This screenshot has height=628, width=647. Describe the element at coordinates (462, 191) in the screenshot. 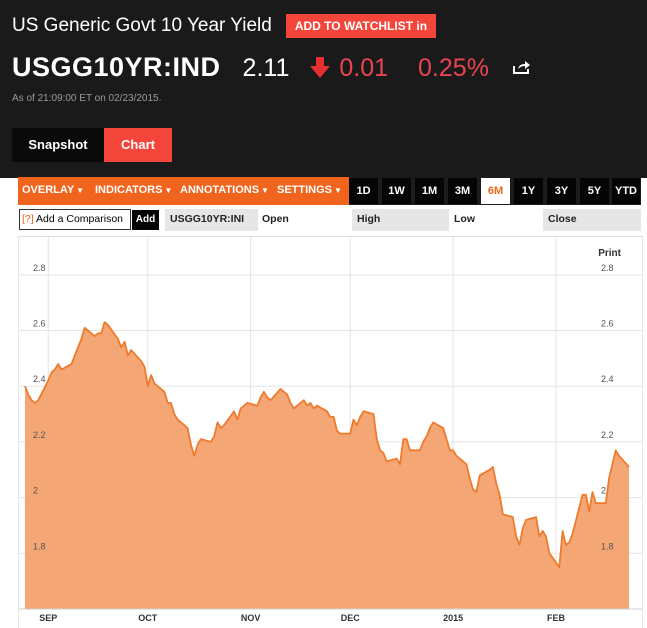

I see `range-3m-button: 3M` at that location.